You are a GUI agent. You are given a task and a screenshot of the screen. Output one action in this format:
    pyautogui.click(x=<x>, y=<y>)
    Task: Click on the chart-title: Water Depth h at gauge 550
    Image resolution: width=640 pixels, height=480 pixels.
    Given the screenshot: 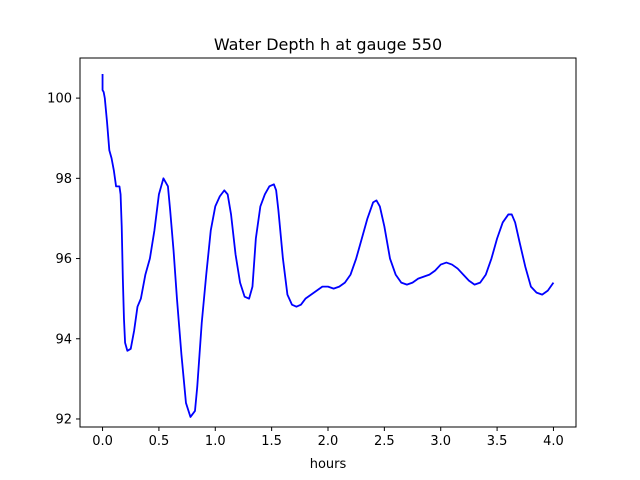 What is the action you would take?
    pyautogui.click(x=328, y=44)
    